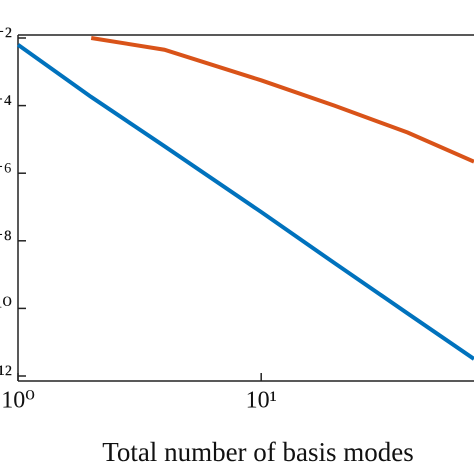 Image resolution: width=474 pixels, height=474 pixels. Describe the element at coordinates (6, 375) in the screenshot. I see `y-tick-label: 10⁻¹²` at that location.